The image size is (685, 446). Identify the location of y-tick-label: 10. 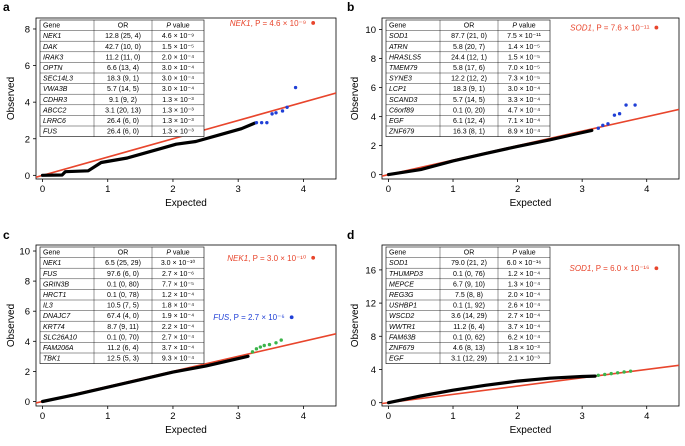
(370, 30).